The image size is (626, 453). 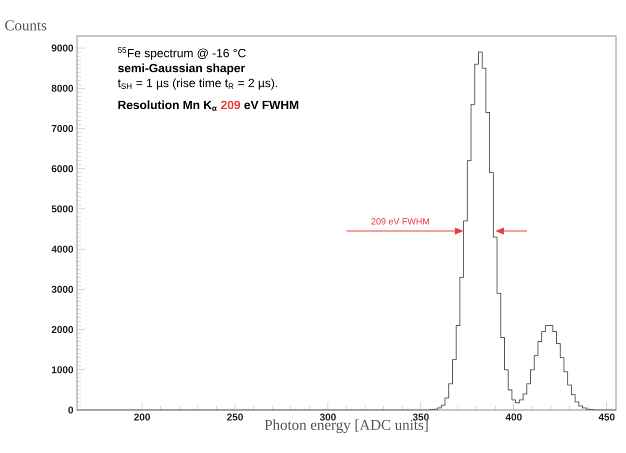 I want to click on y-tick-label: 8000, so click(x=63, y=88).